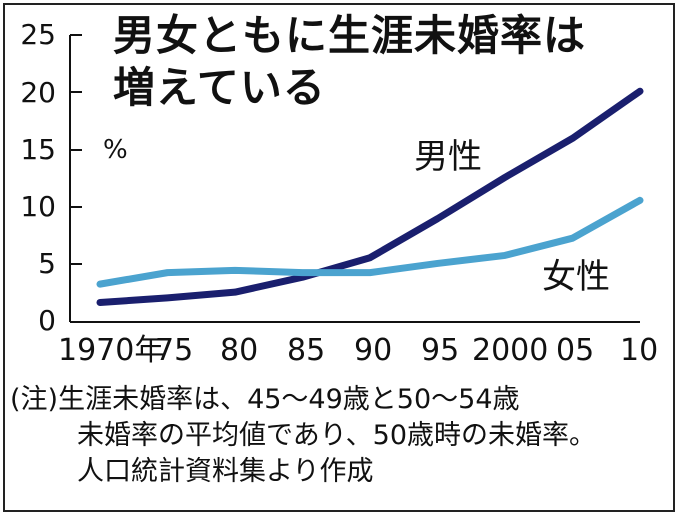  What do you see at coordinates (38, 92) in the screenshot?
I see `y-tick-label: 20` at bounding box center [38, 92].